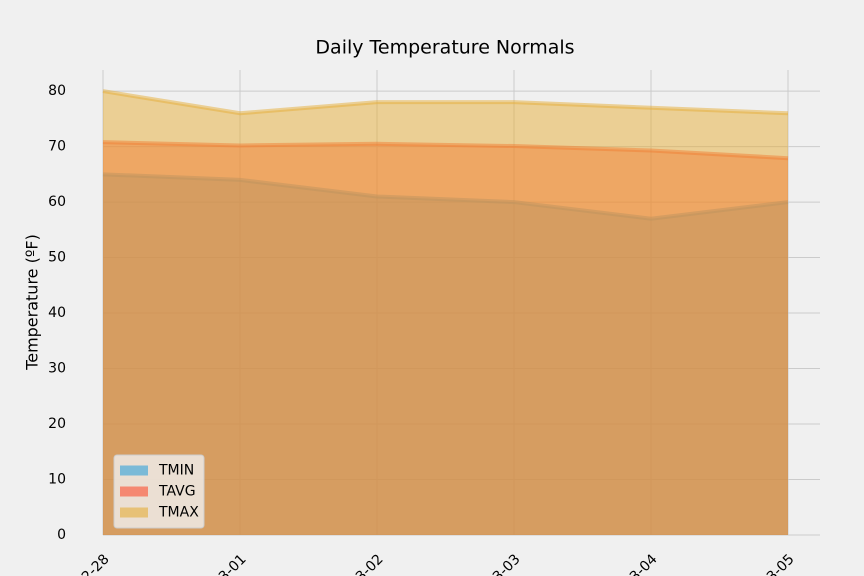 The height and width of the screenshot is (576, 864). Describe the element at coordinates (57, 480) in the screenshot. I see `y-tick-label: 10` at that location.